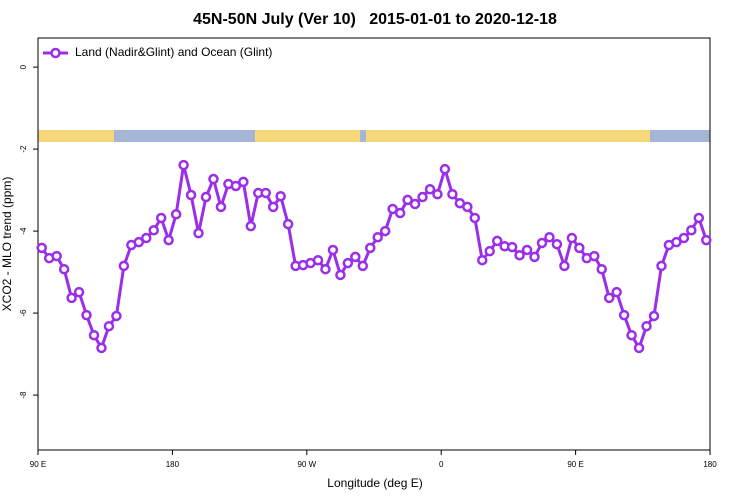 This screenshot has height=500, width=750. Describe the element at coordinates (173, 52) in the screenshot. I see `legend-label: Land (Nadir&Glint) and Ocean (Glint)` at that location.